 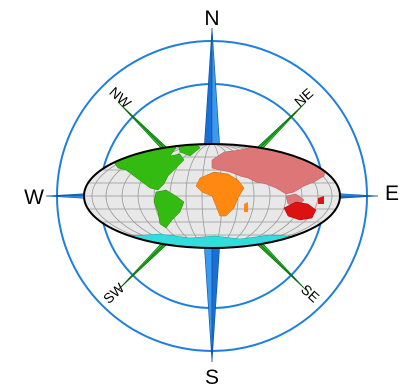 I want to click on label-nw: NW, so click(x=120, y=98).